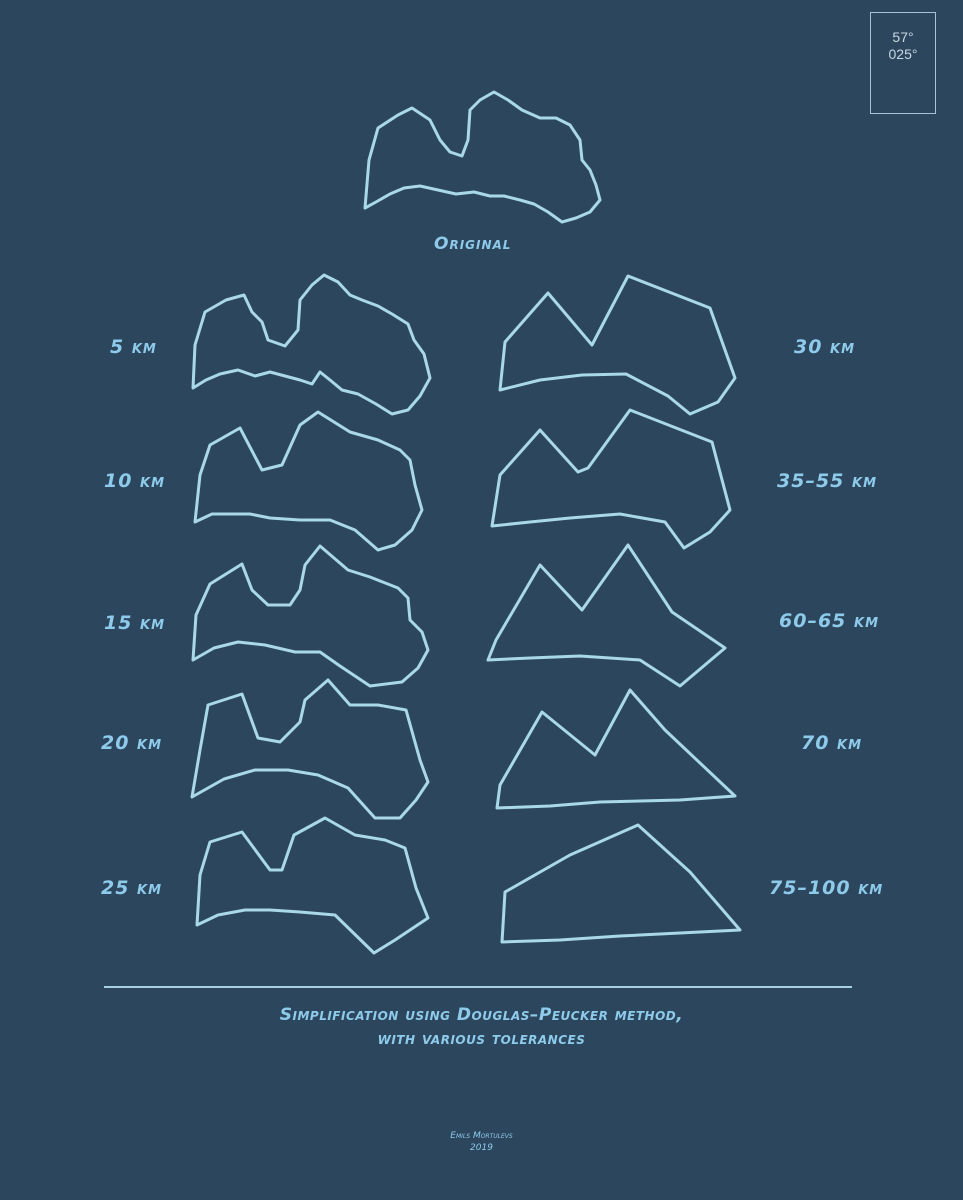 This screenshot has width=963, height=1200. Describe the element at coordinates (481, 1136) in the screenshot. I see `credit-author: Emils Mortulevs` at that location.